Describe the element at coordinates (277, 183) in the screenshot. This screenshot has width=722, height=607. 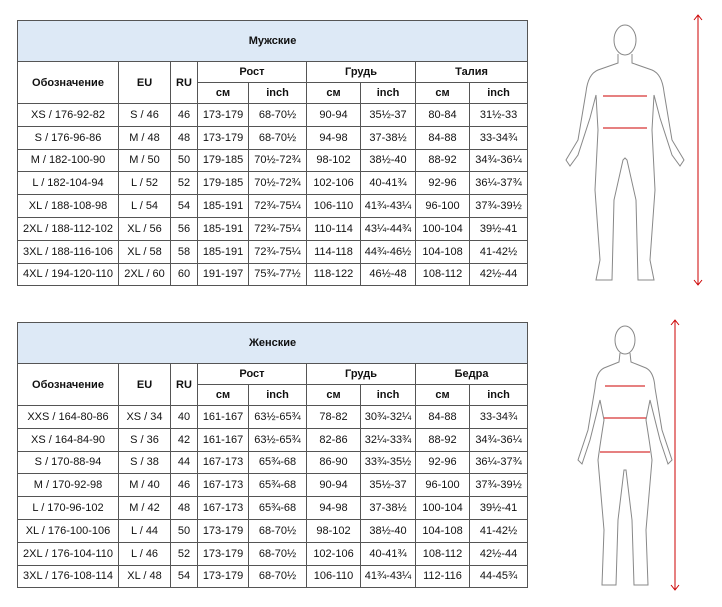
I see `data-cell: 70½-72¾` at that location.